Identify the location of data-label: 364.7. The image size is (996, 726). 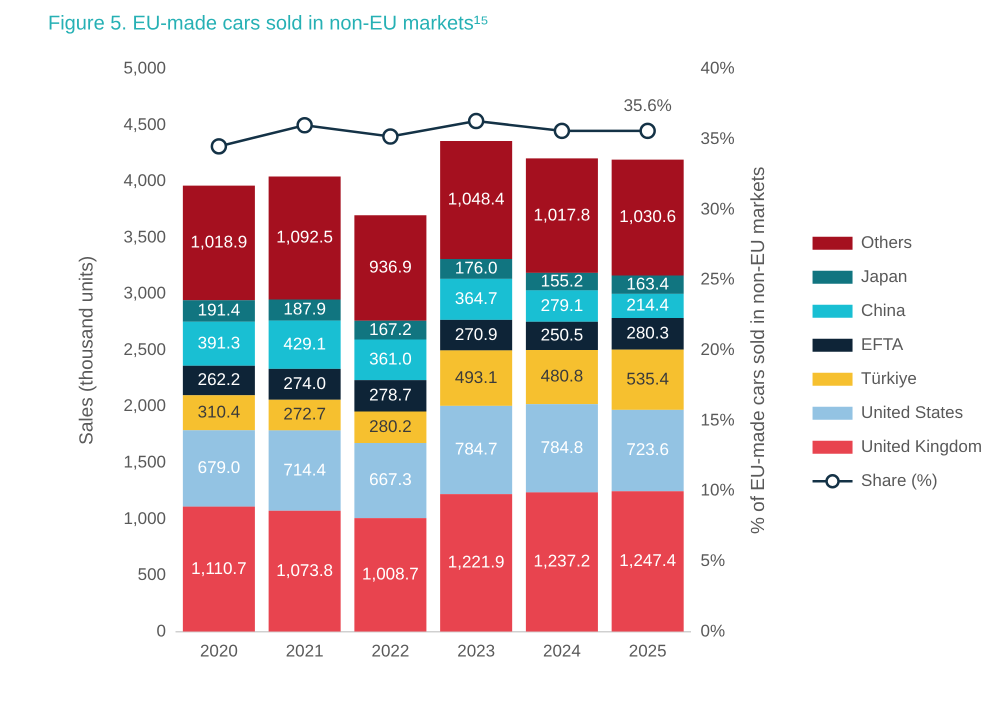
(476, 298).